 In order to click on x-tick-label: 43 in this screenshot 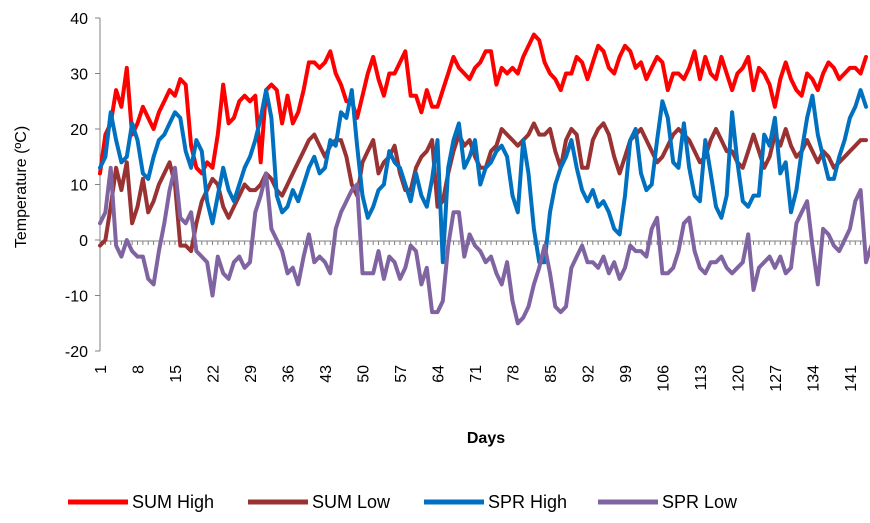, I will do `click(326, 374)`.